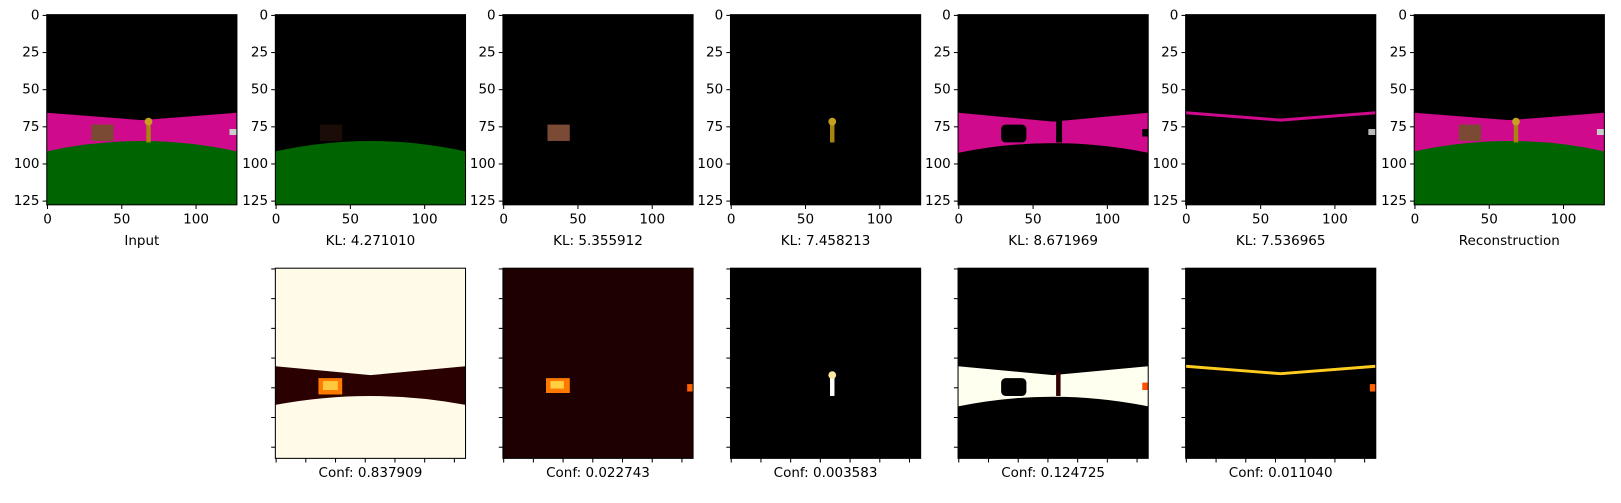 This screenshot has height=503, width=1621. Describe the element at coordinates (141, 241) in the screenshot. I see `panel-label: Input` at that location.